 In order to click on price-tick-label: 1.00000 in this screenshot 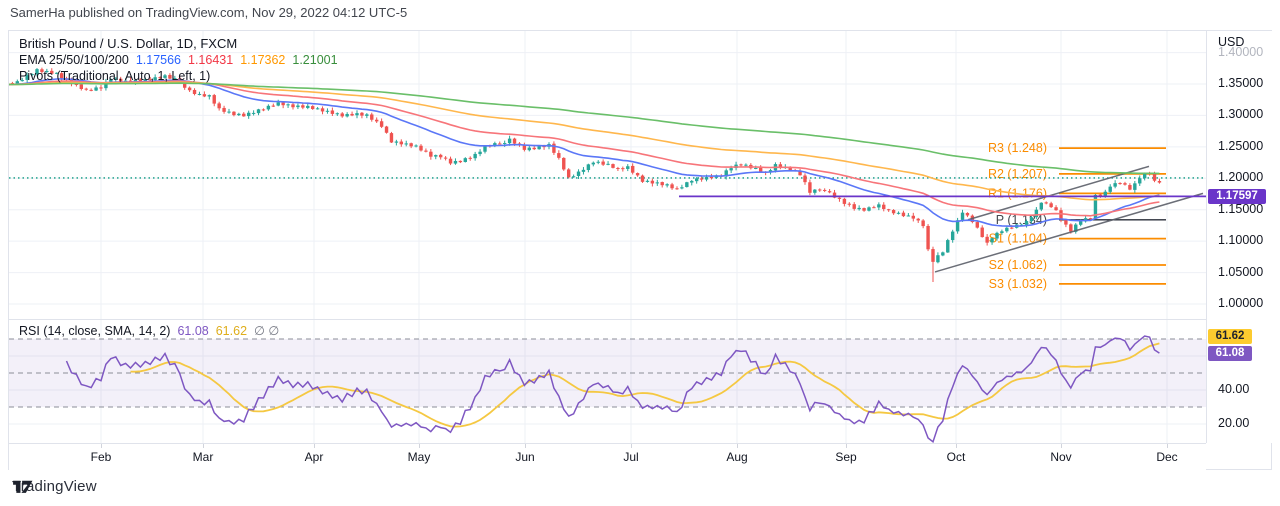, I will do `click(1241, 303)`.